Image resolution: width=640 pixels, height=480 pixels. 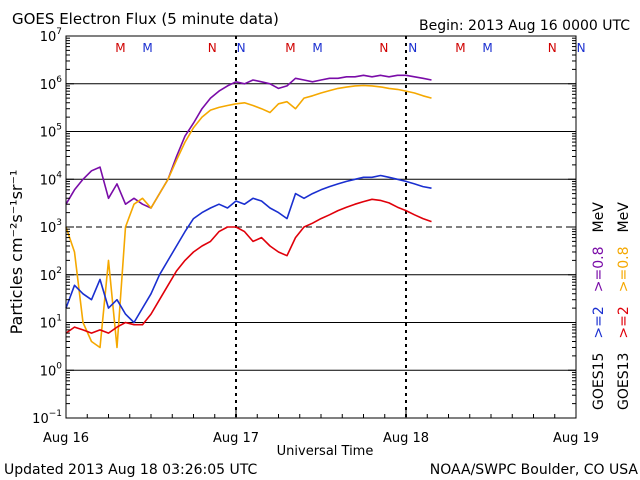 What do you see at coordinates (147, 48) in the screenshot?
I see `mn-marker-1: M` at bounding box center [147, 48].